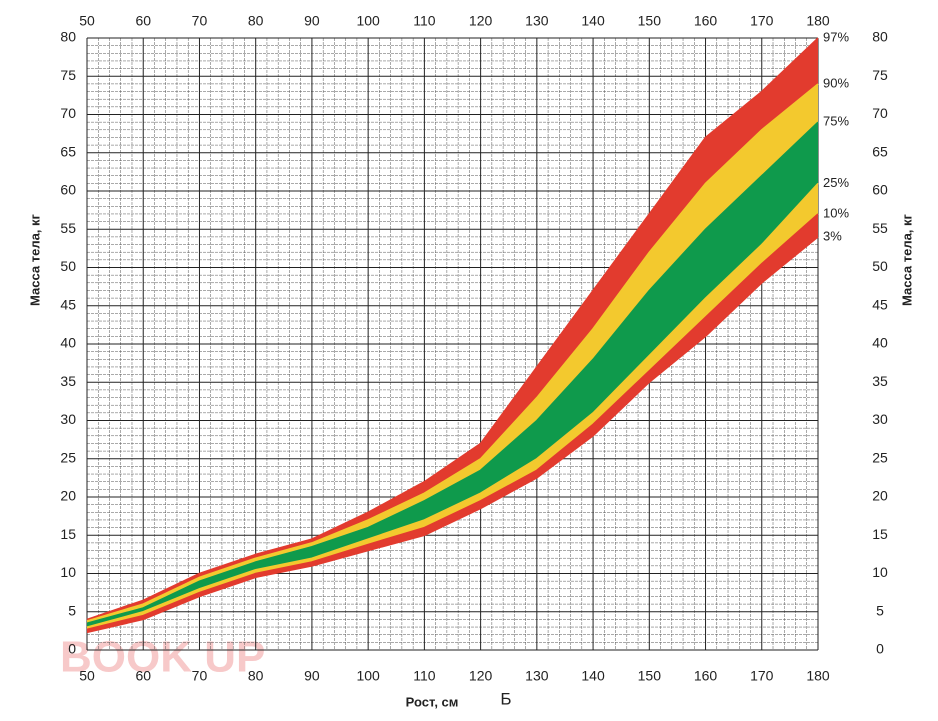 This screenshot has width=938, height=721. I want to click on y-tick-label-right: 60, so click(880, 190).